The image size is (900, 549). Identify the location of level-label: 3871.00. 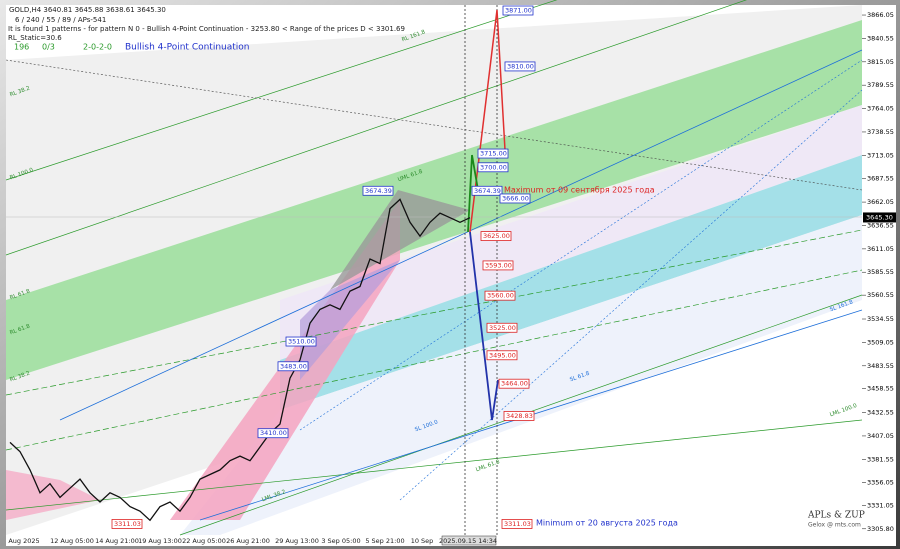
(518, 11).